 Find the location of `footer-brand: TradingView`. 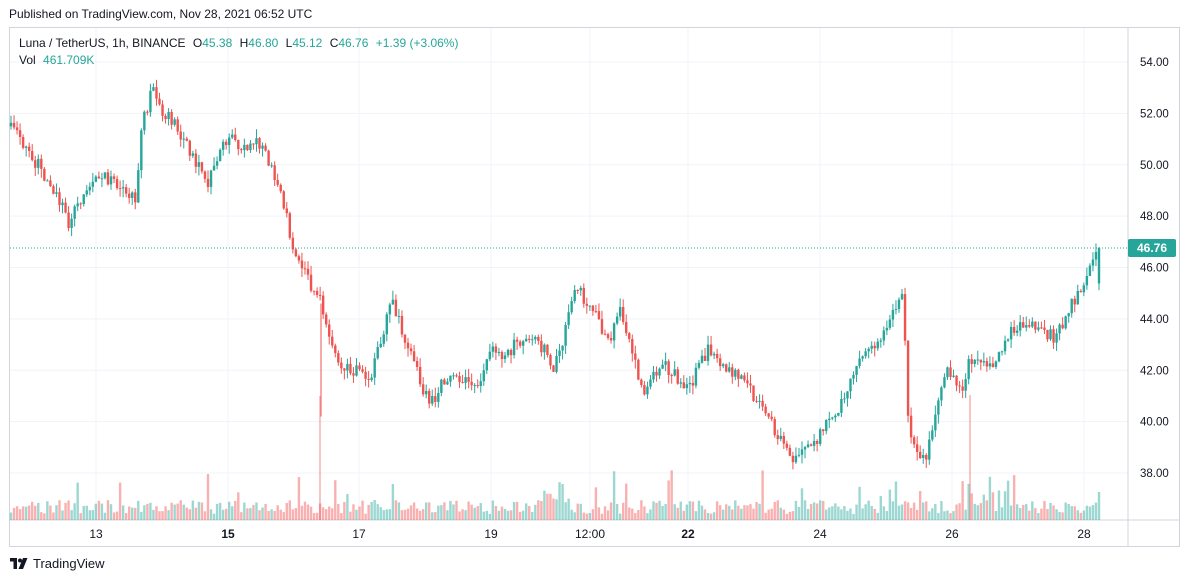

footer-brand: TradingView is located at coordinates (57, 563).